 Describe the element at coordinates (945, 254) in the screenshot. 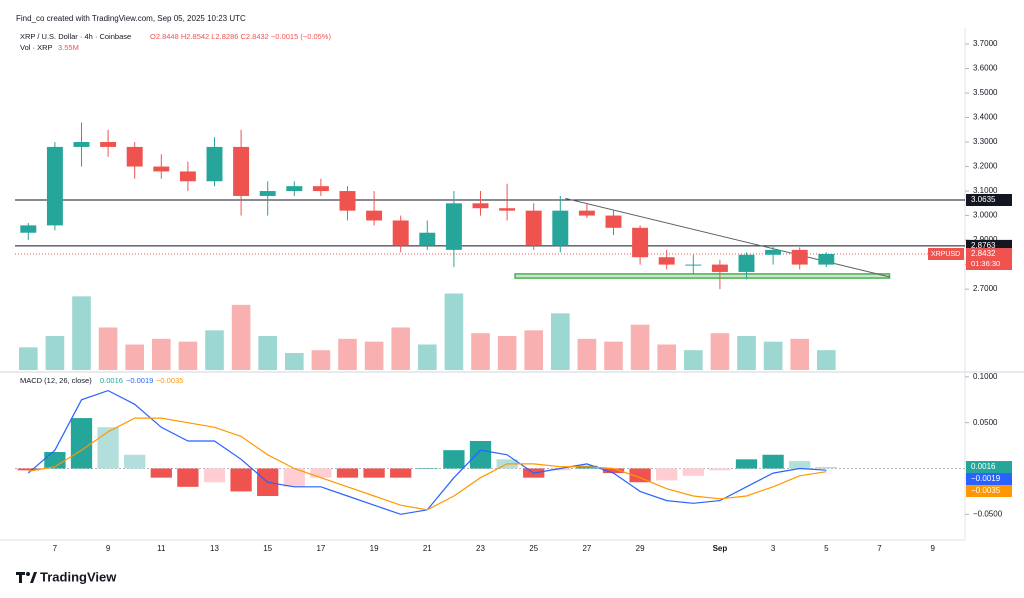

I see `symbol-label: XRPUSD` at that location.